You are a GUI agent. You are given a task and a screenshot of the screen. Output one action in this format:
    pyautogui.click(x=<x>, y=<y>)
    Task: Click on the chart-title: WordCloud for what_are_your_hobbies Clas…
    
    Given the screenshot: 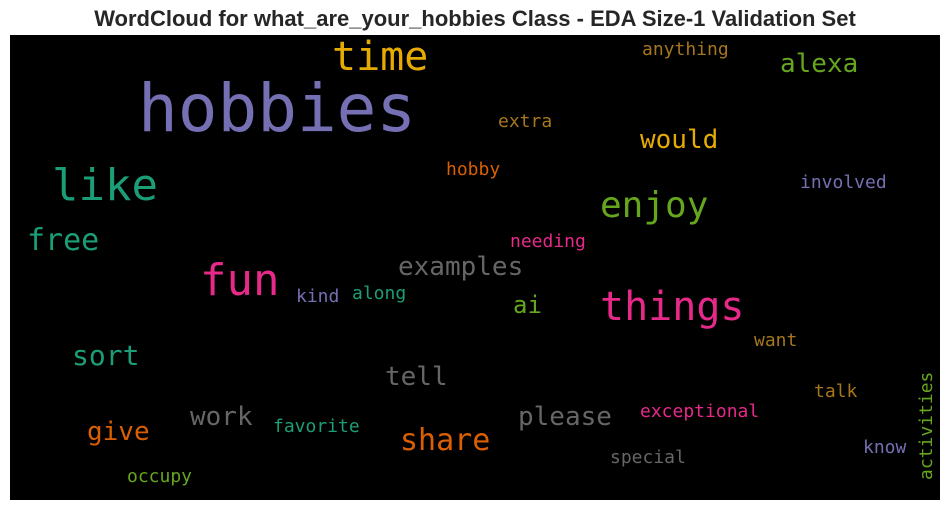 What is the action you would take?
    pyautogui.click(x=475, y=18)
    